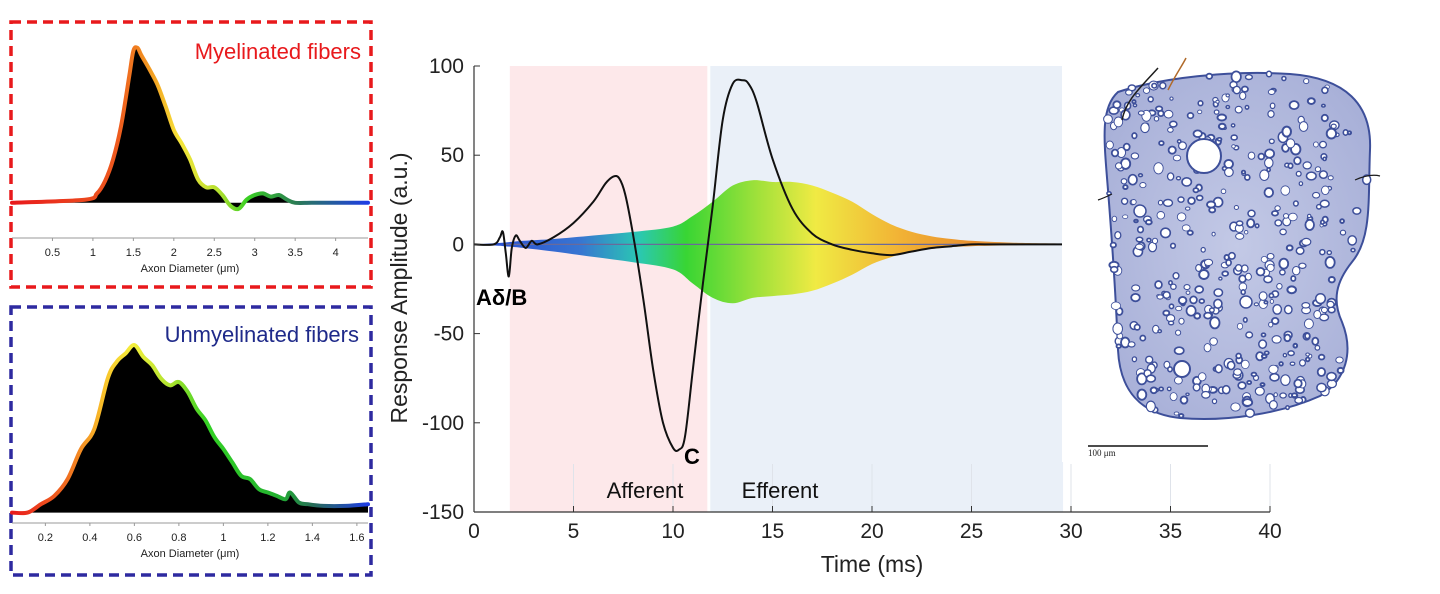 This screenshot has height=594, width=1440. I want to click on unmyelinated-histogram: 0.2 0.4 0.6 0.8 1 1.2 1.4 1.6 Axon Diameter (μm), so click(190, 451).